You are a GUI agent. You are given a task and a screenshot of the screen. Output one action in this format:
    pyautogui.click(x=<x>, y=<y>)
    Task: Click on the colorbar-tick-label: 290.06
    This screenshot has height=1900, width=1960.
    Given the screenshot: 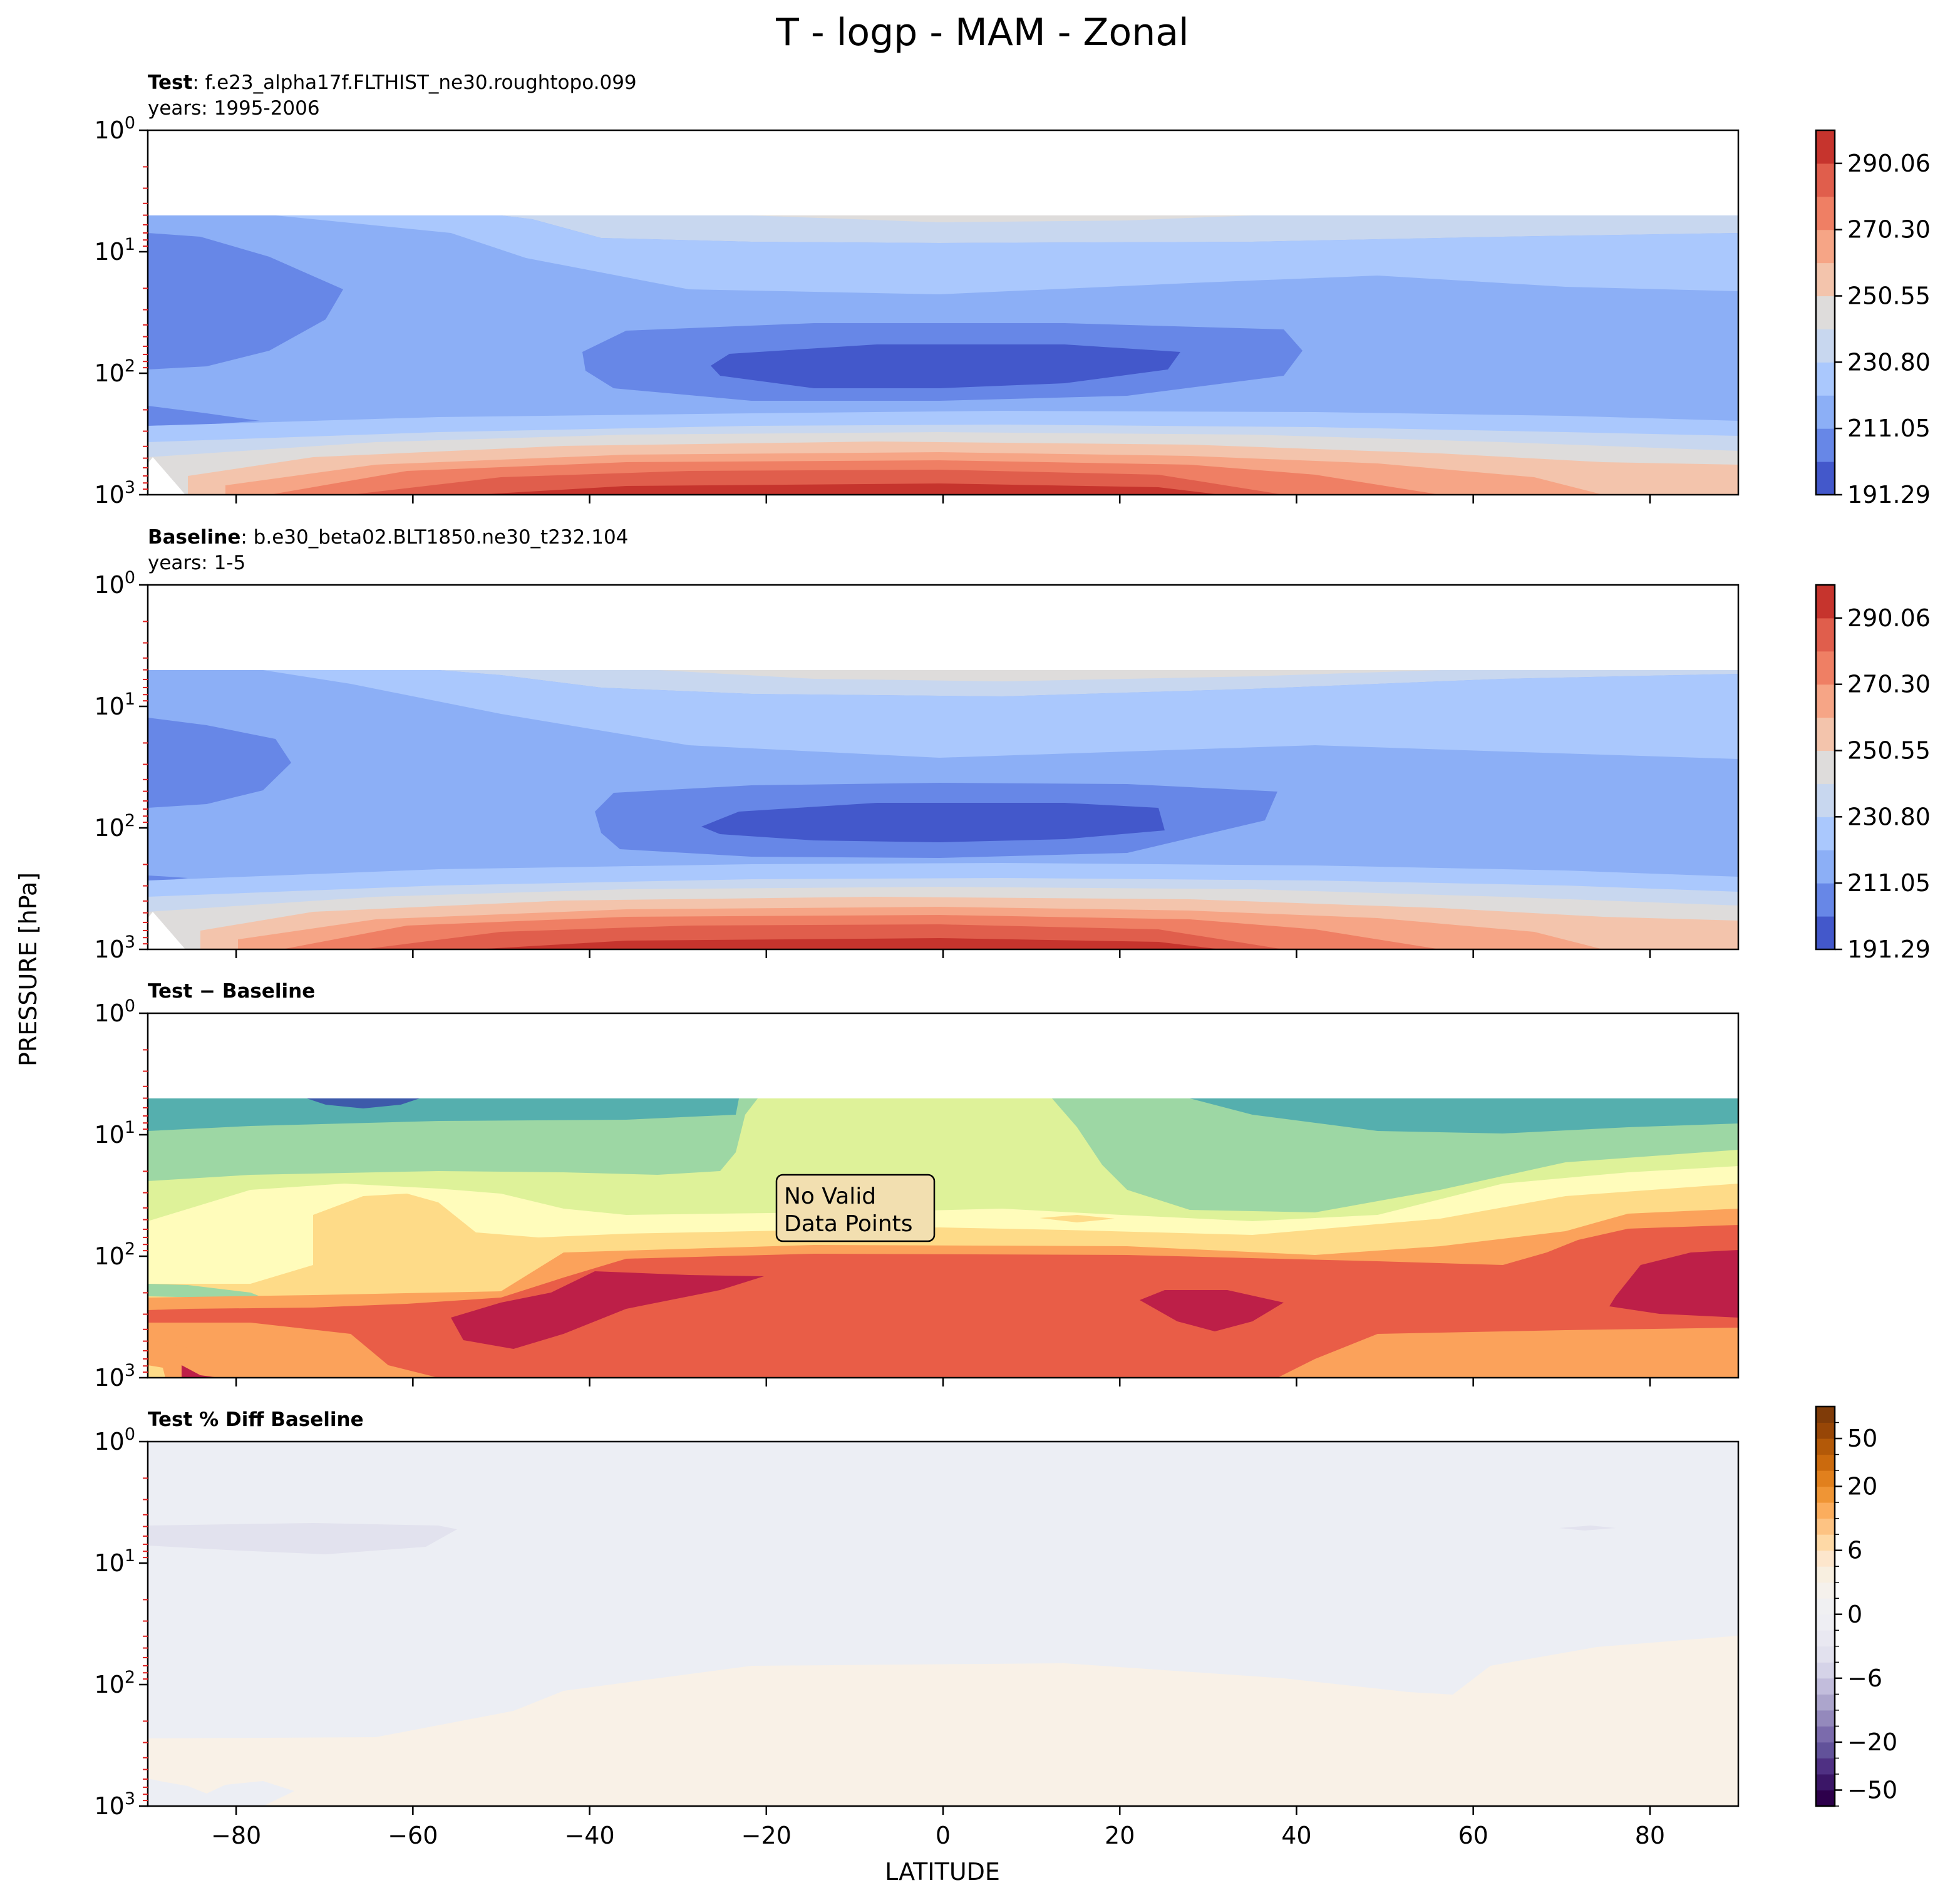 What is the action you would take?
    pyautogui.click(x=1889, y=163)
    